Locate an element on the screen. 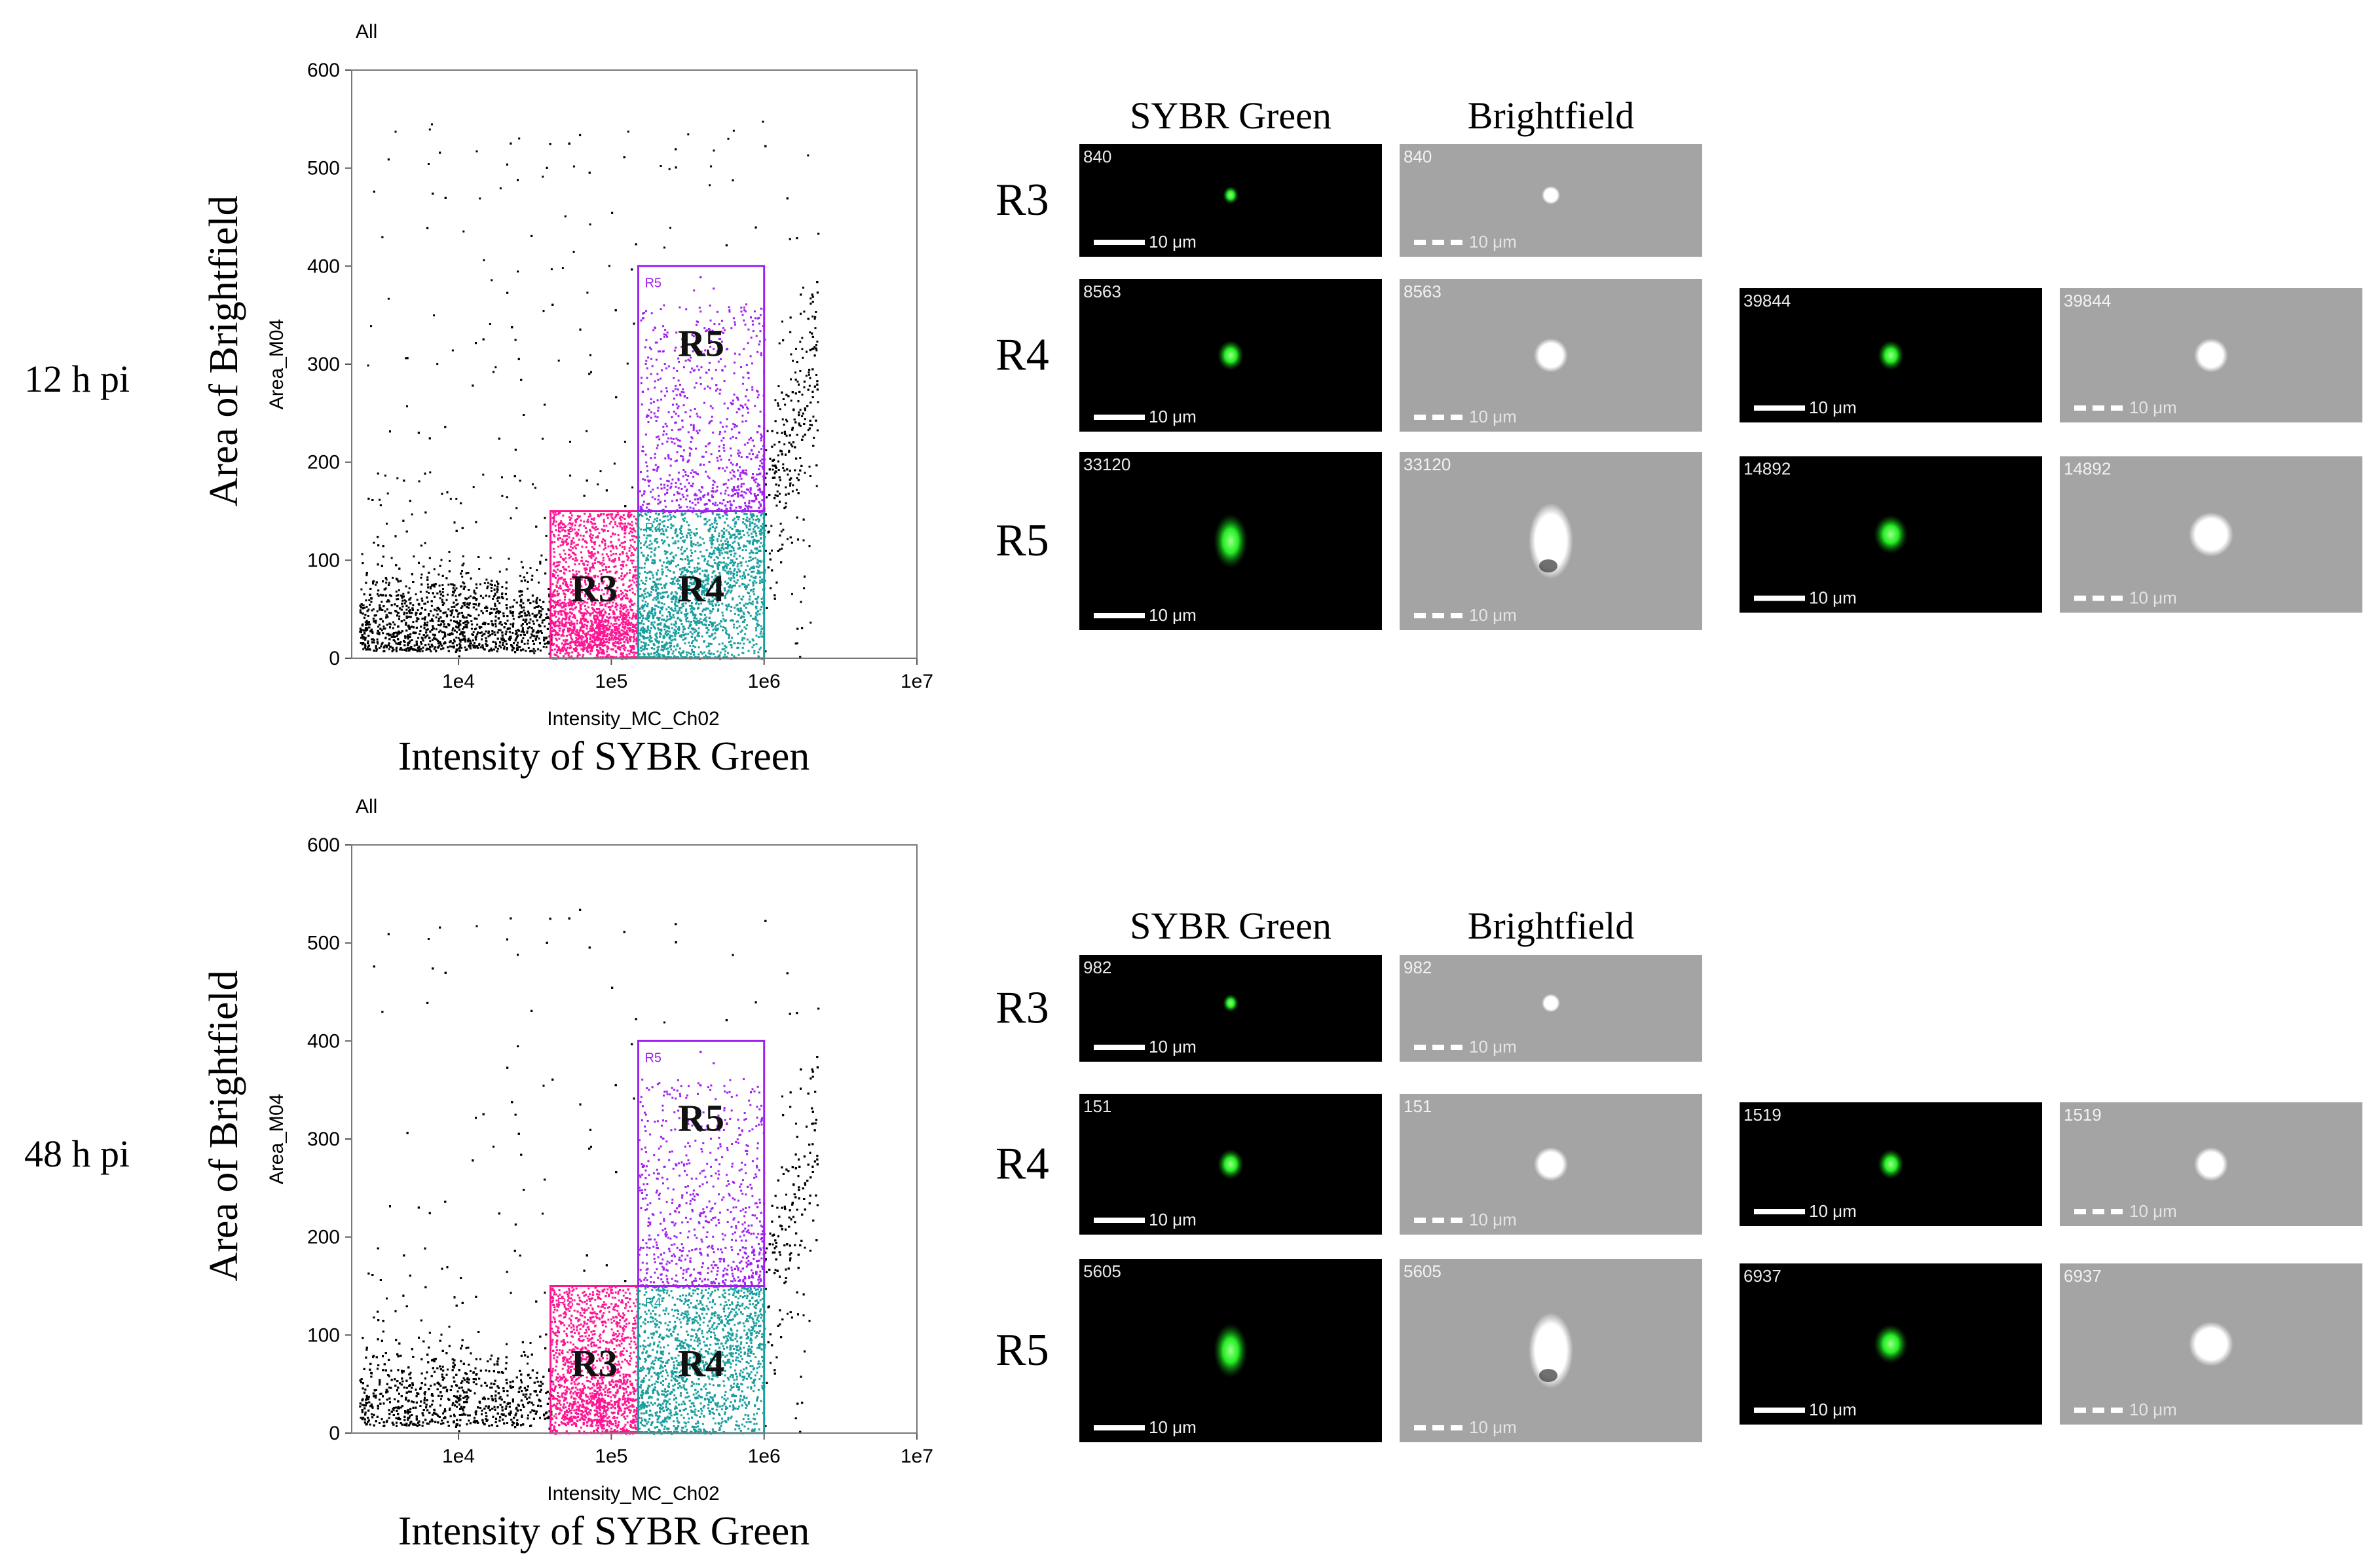  row-label-r4: R4 is located at coordinates (1022, 1164).